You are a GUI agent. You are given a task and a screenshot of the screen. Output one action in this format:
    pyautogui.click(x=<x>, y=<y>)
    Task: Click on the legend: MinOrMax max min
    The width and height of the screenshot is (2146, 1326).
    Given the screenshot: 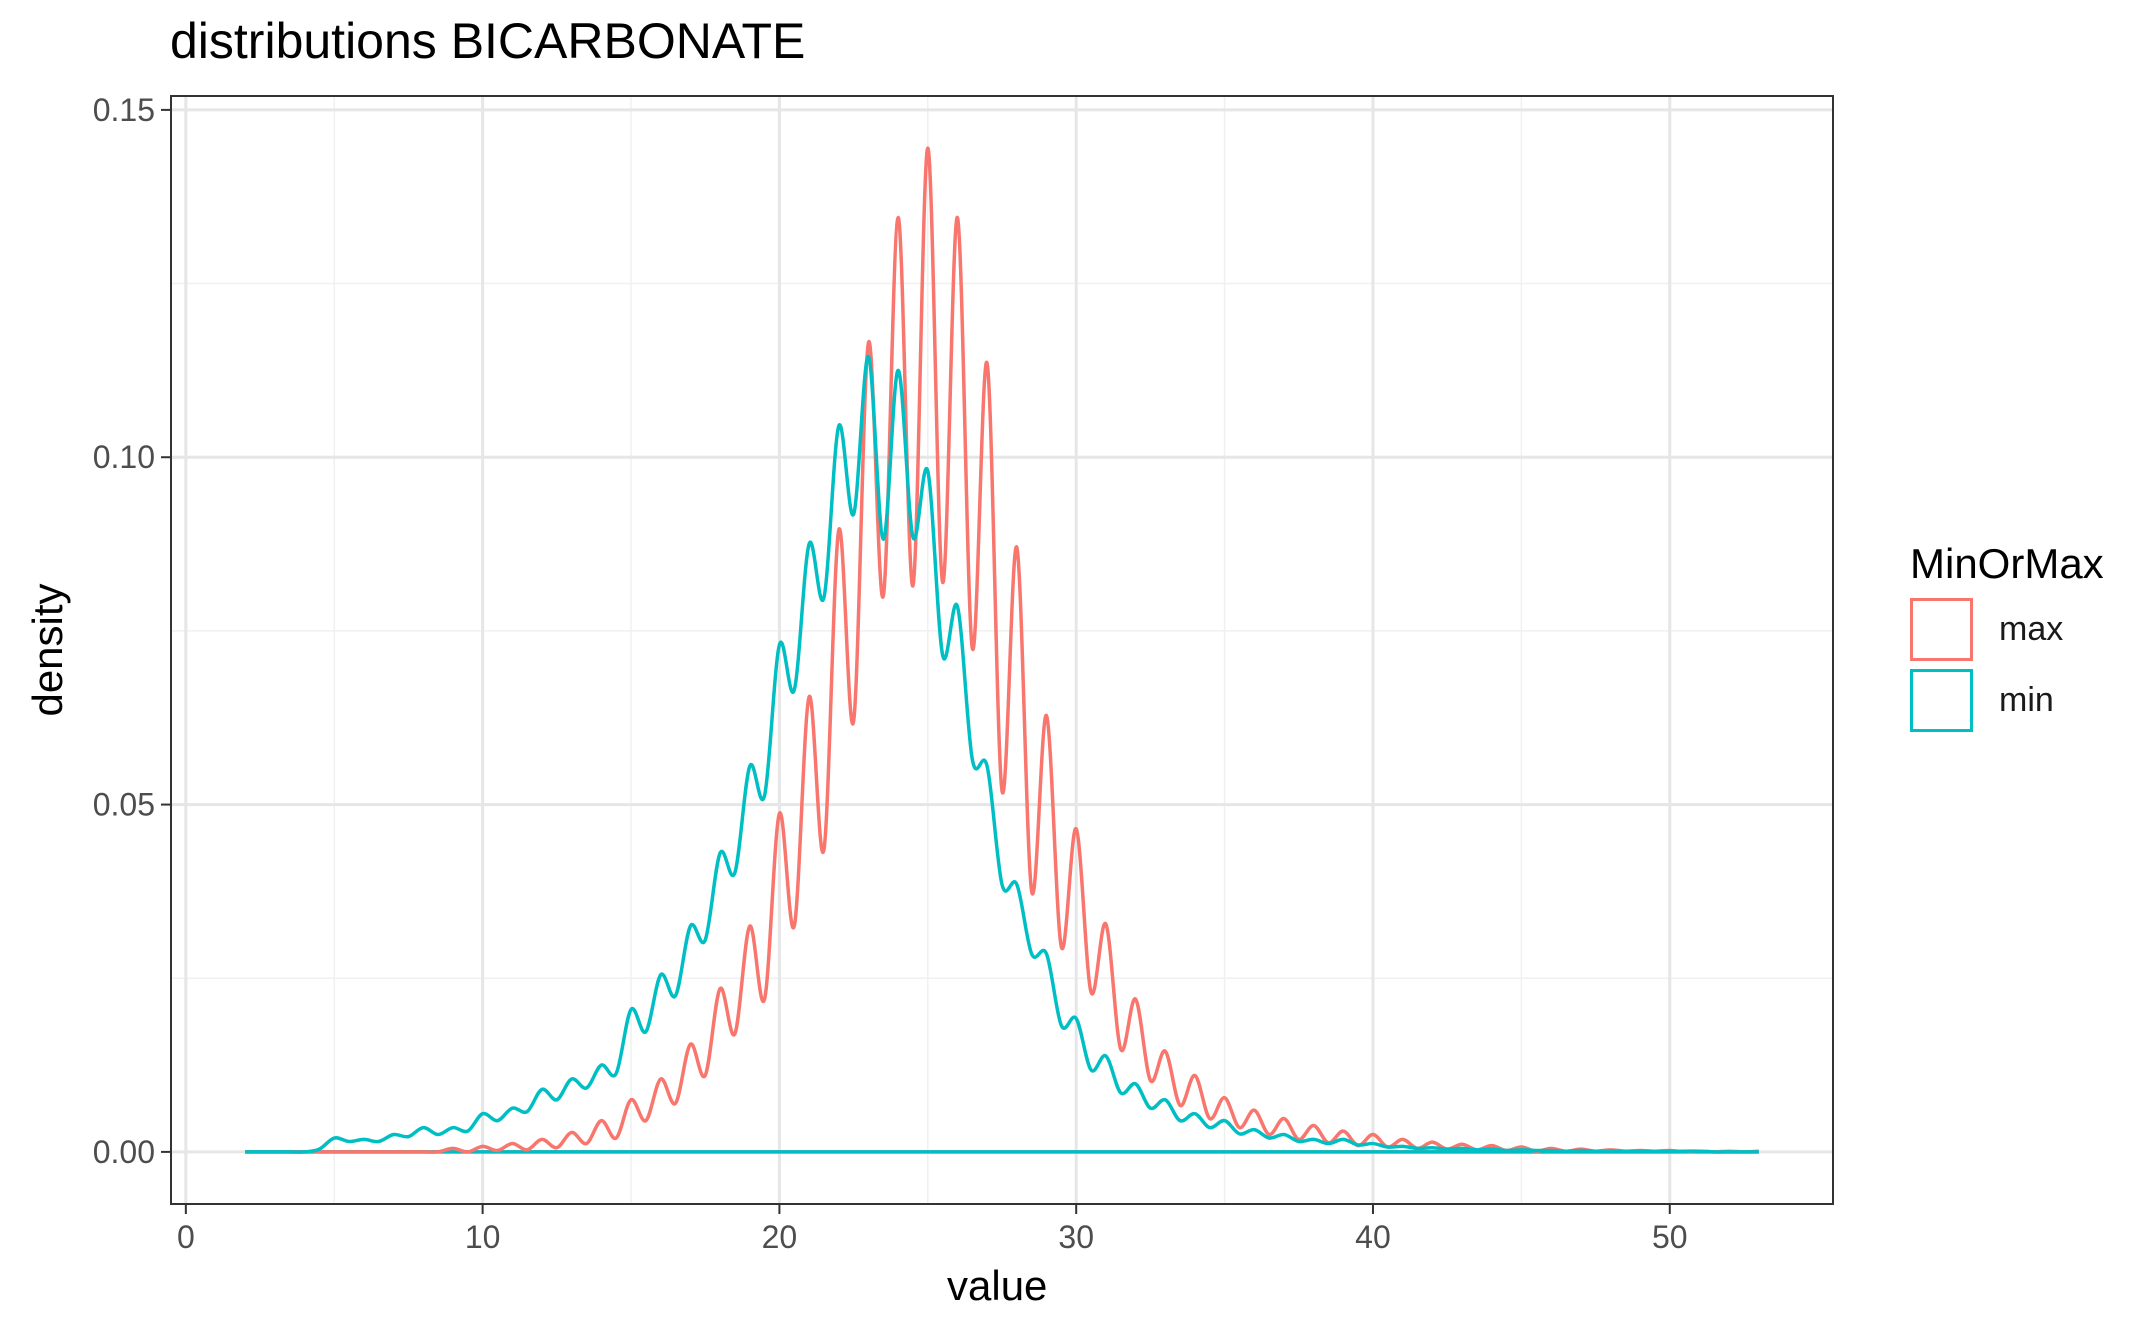 What is the action you would take?
    pyautogui.click(x=2007, y=636)
    